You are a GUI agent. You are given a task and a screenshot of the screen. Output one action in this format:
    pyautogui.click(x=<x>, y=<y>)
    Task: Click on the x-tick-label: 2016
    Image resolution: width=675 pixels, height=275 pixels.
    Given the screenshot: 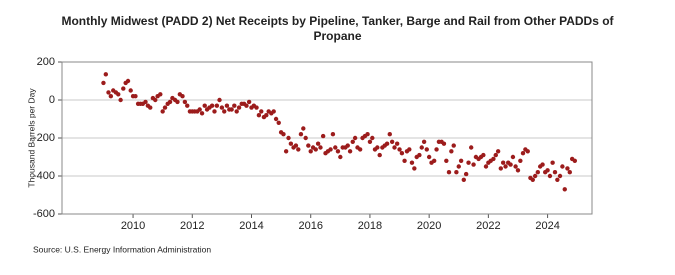 What is the action you would take?
    pyautogui.click(x=310, y=226)
    